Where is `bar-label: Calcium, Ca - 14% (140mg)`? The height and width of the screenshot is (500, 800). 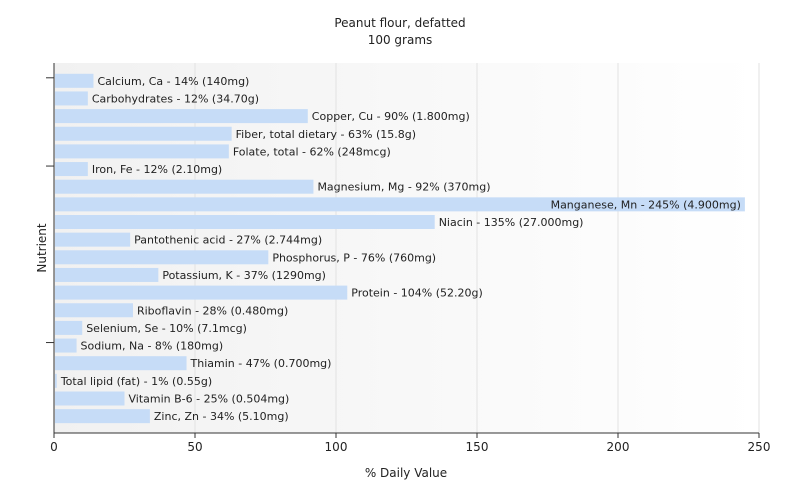
bar-label: Calcium, Ca - 14% (140mg) is located at coordinates (173, 81).